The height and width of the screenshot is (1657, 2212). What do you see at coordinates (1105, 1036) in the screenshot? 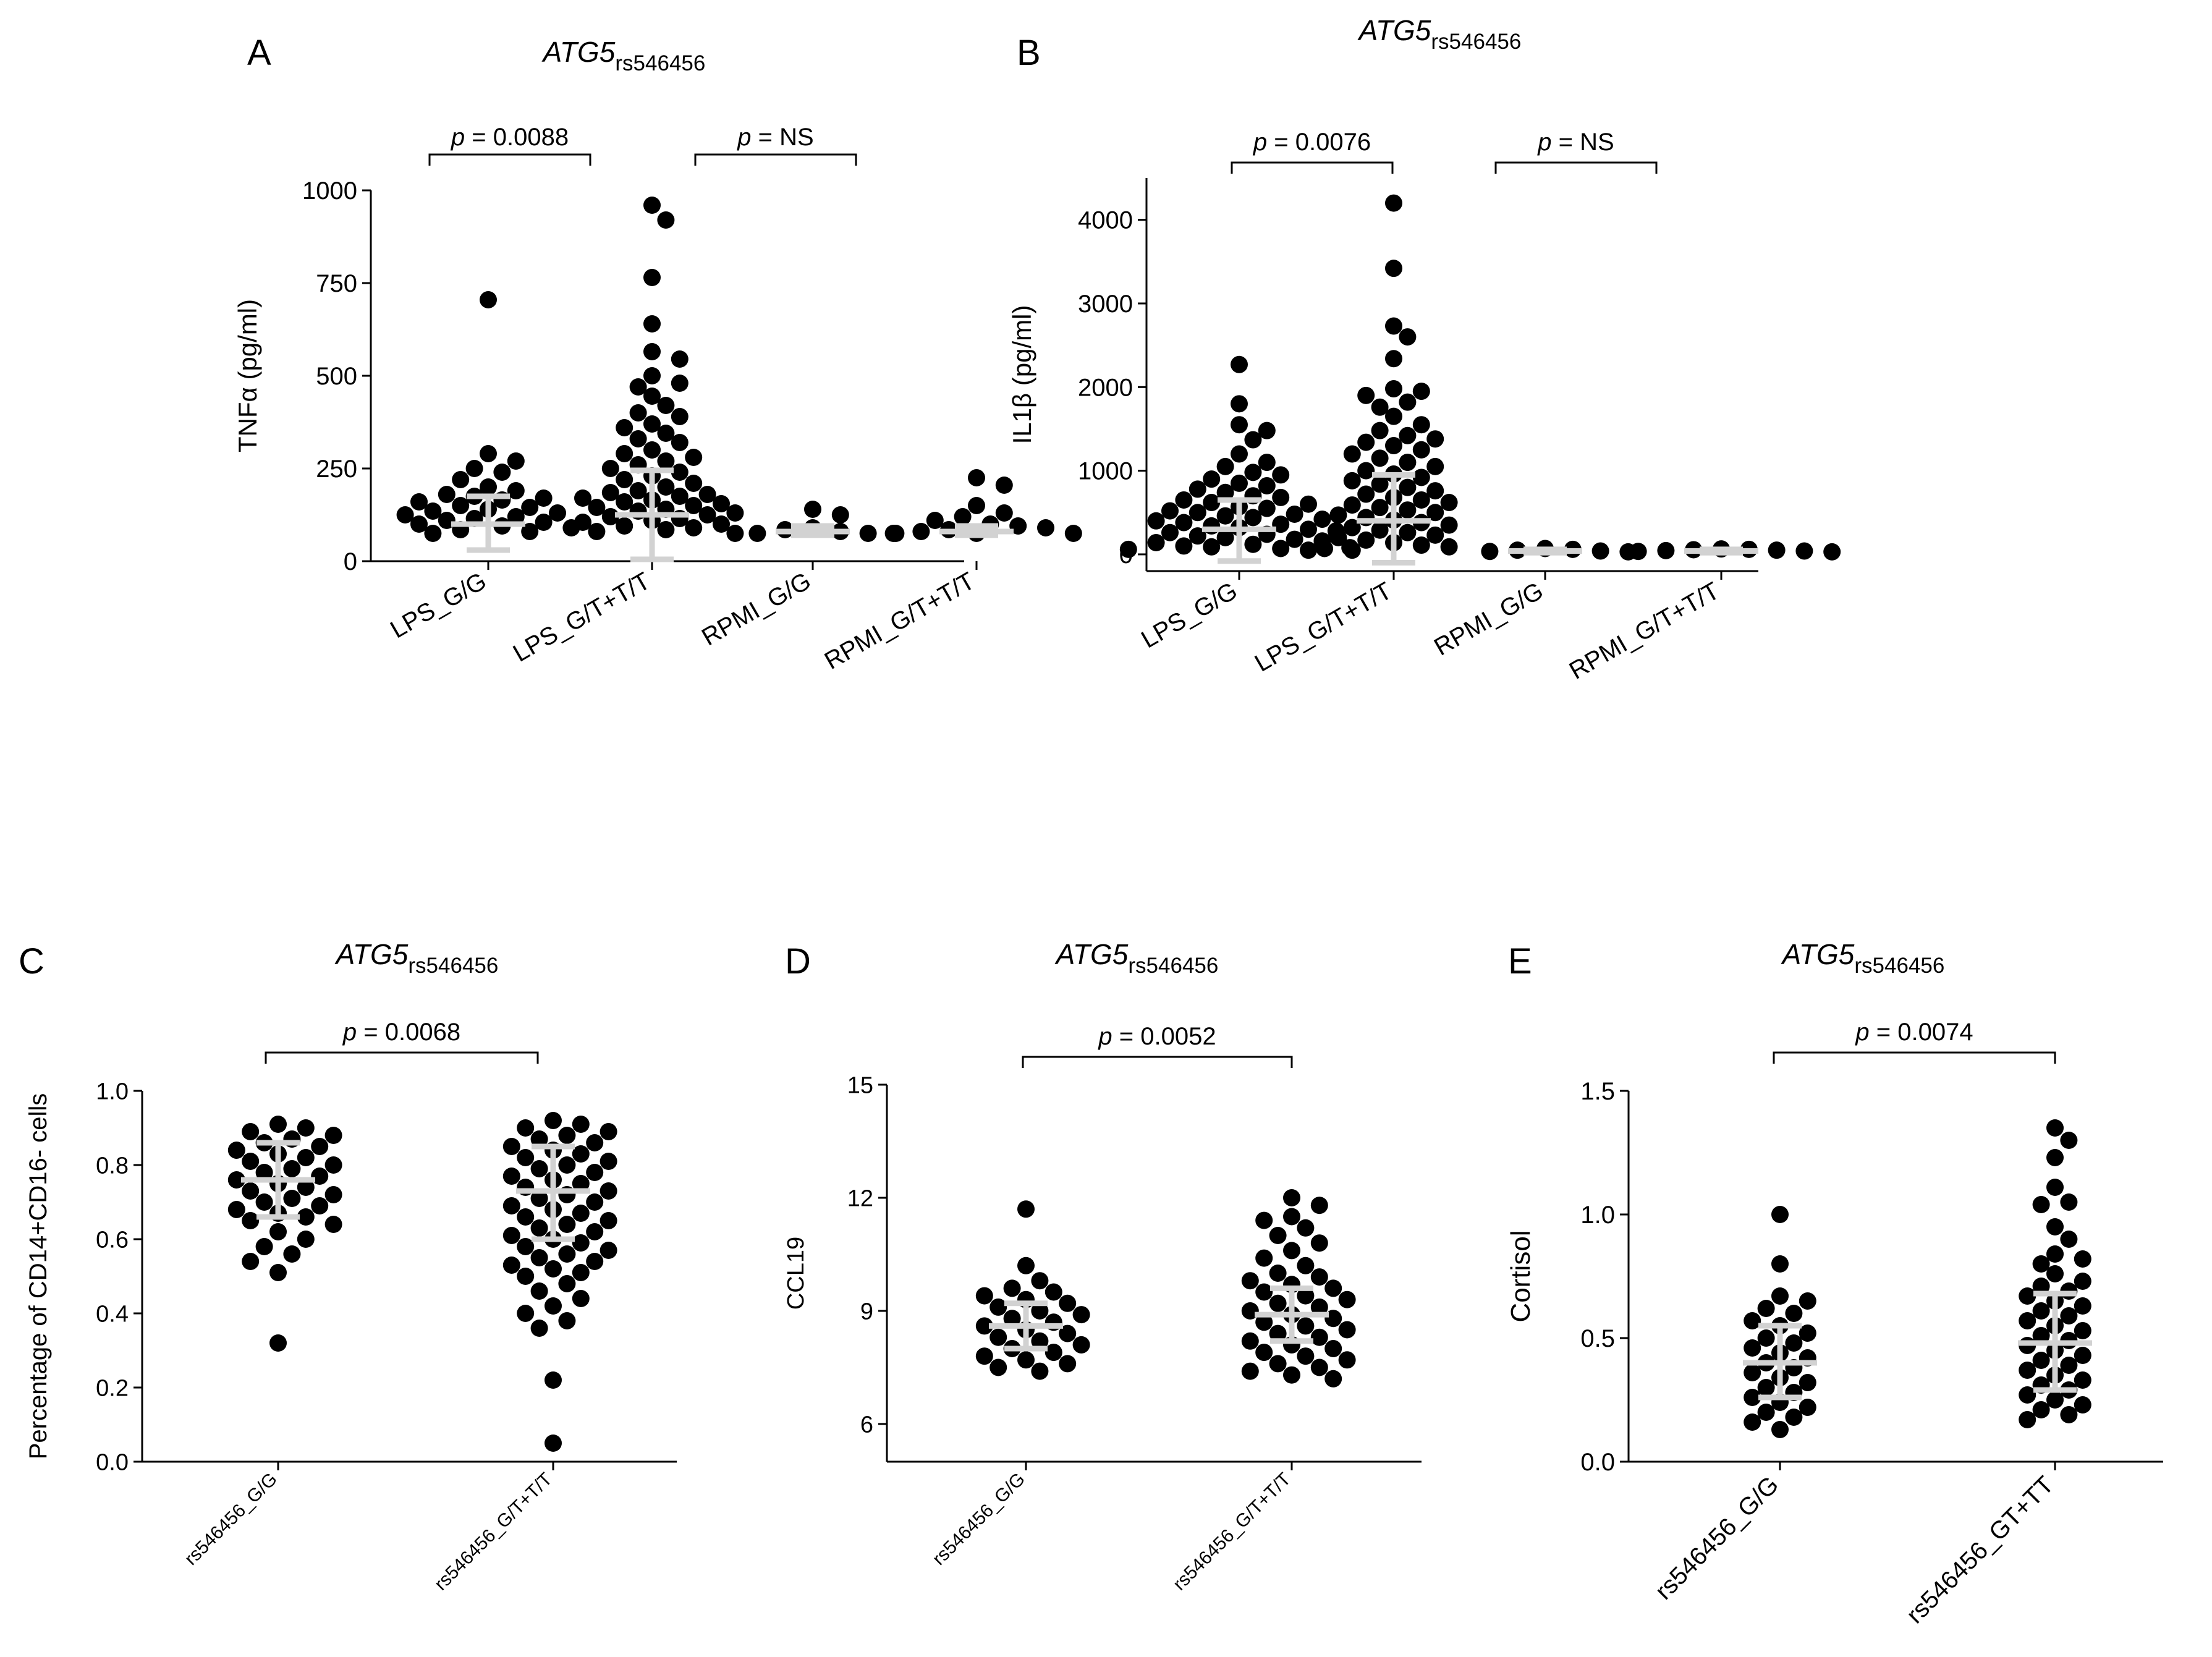
I see `p-symbol: p` at bounding box center [1105, 1036].